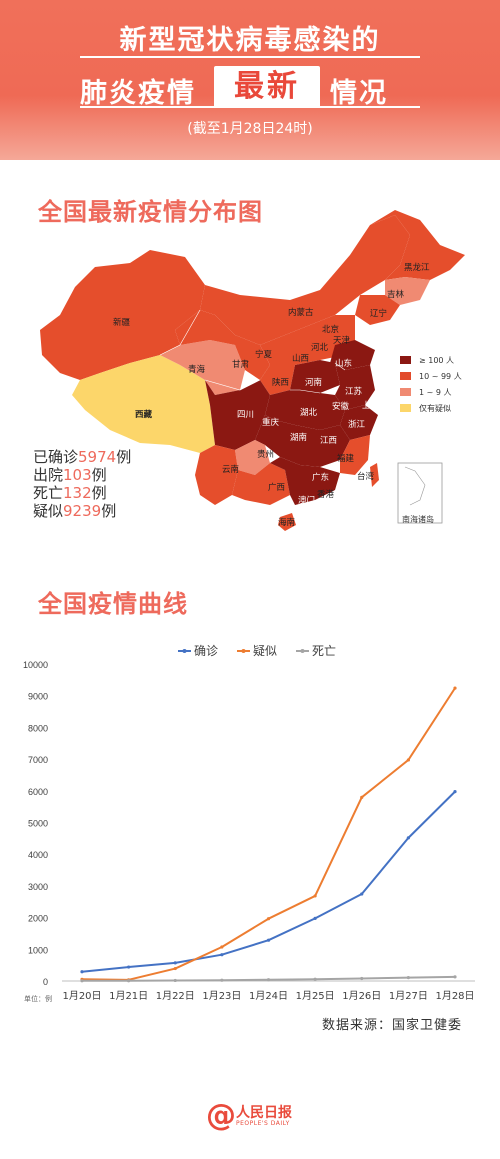 This screenshot has width=500, height=1159. Describe the element at coordinates (315, 996) in the screenshot. I see `x-tick-label: 1月25日` at that location.